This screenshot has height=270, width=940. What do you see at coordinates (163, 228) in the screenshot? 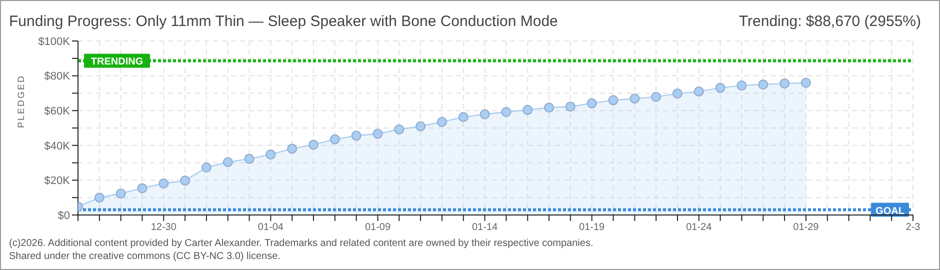
I see `x-tick-label: 12-30` at bounding box center [163, 228].